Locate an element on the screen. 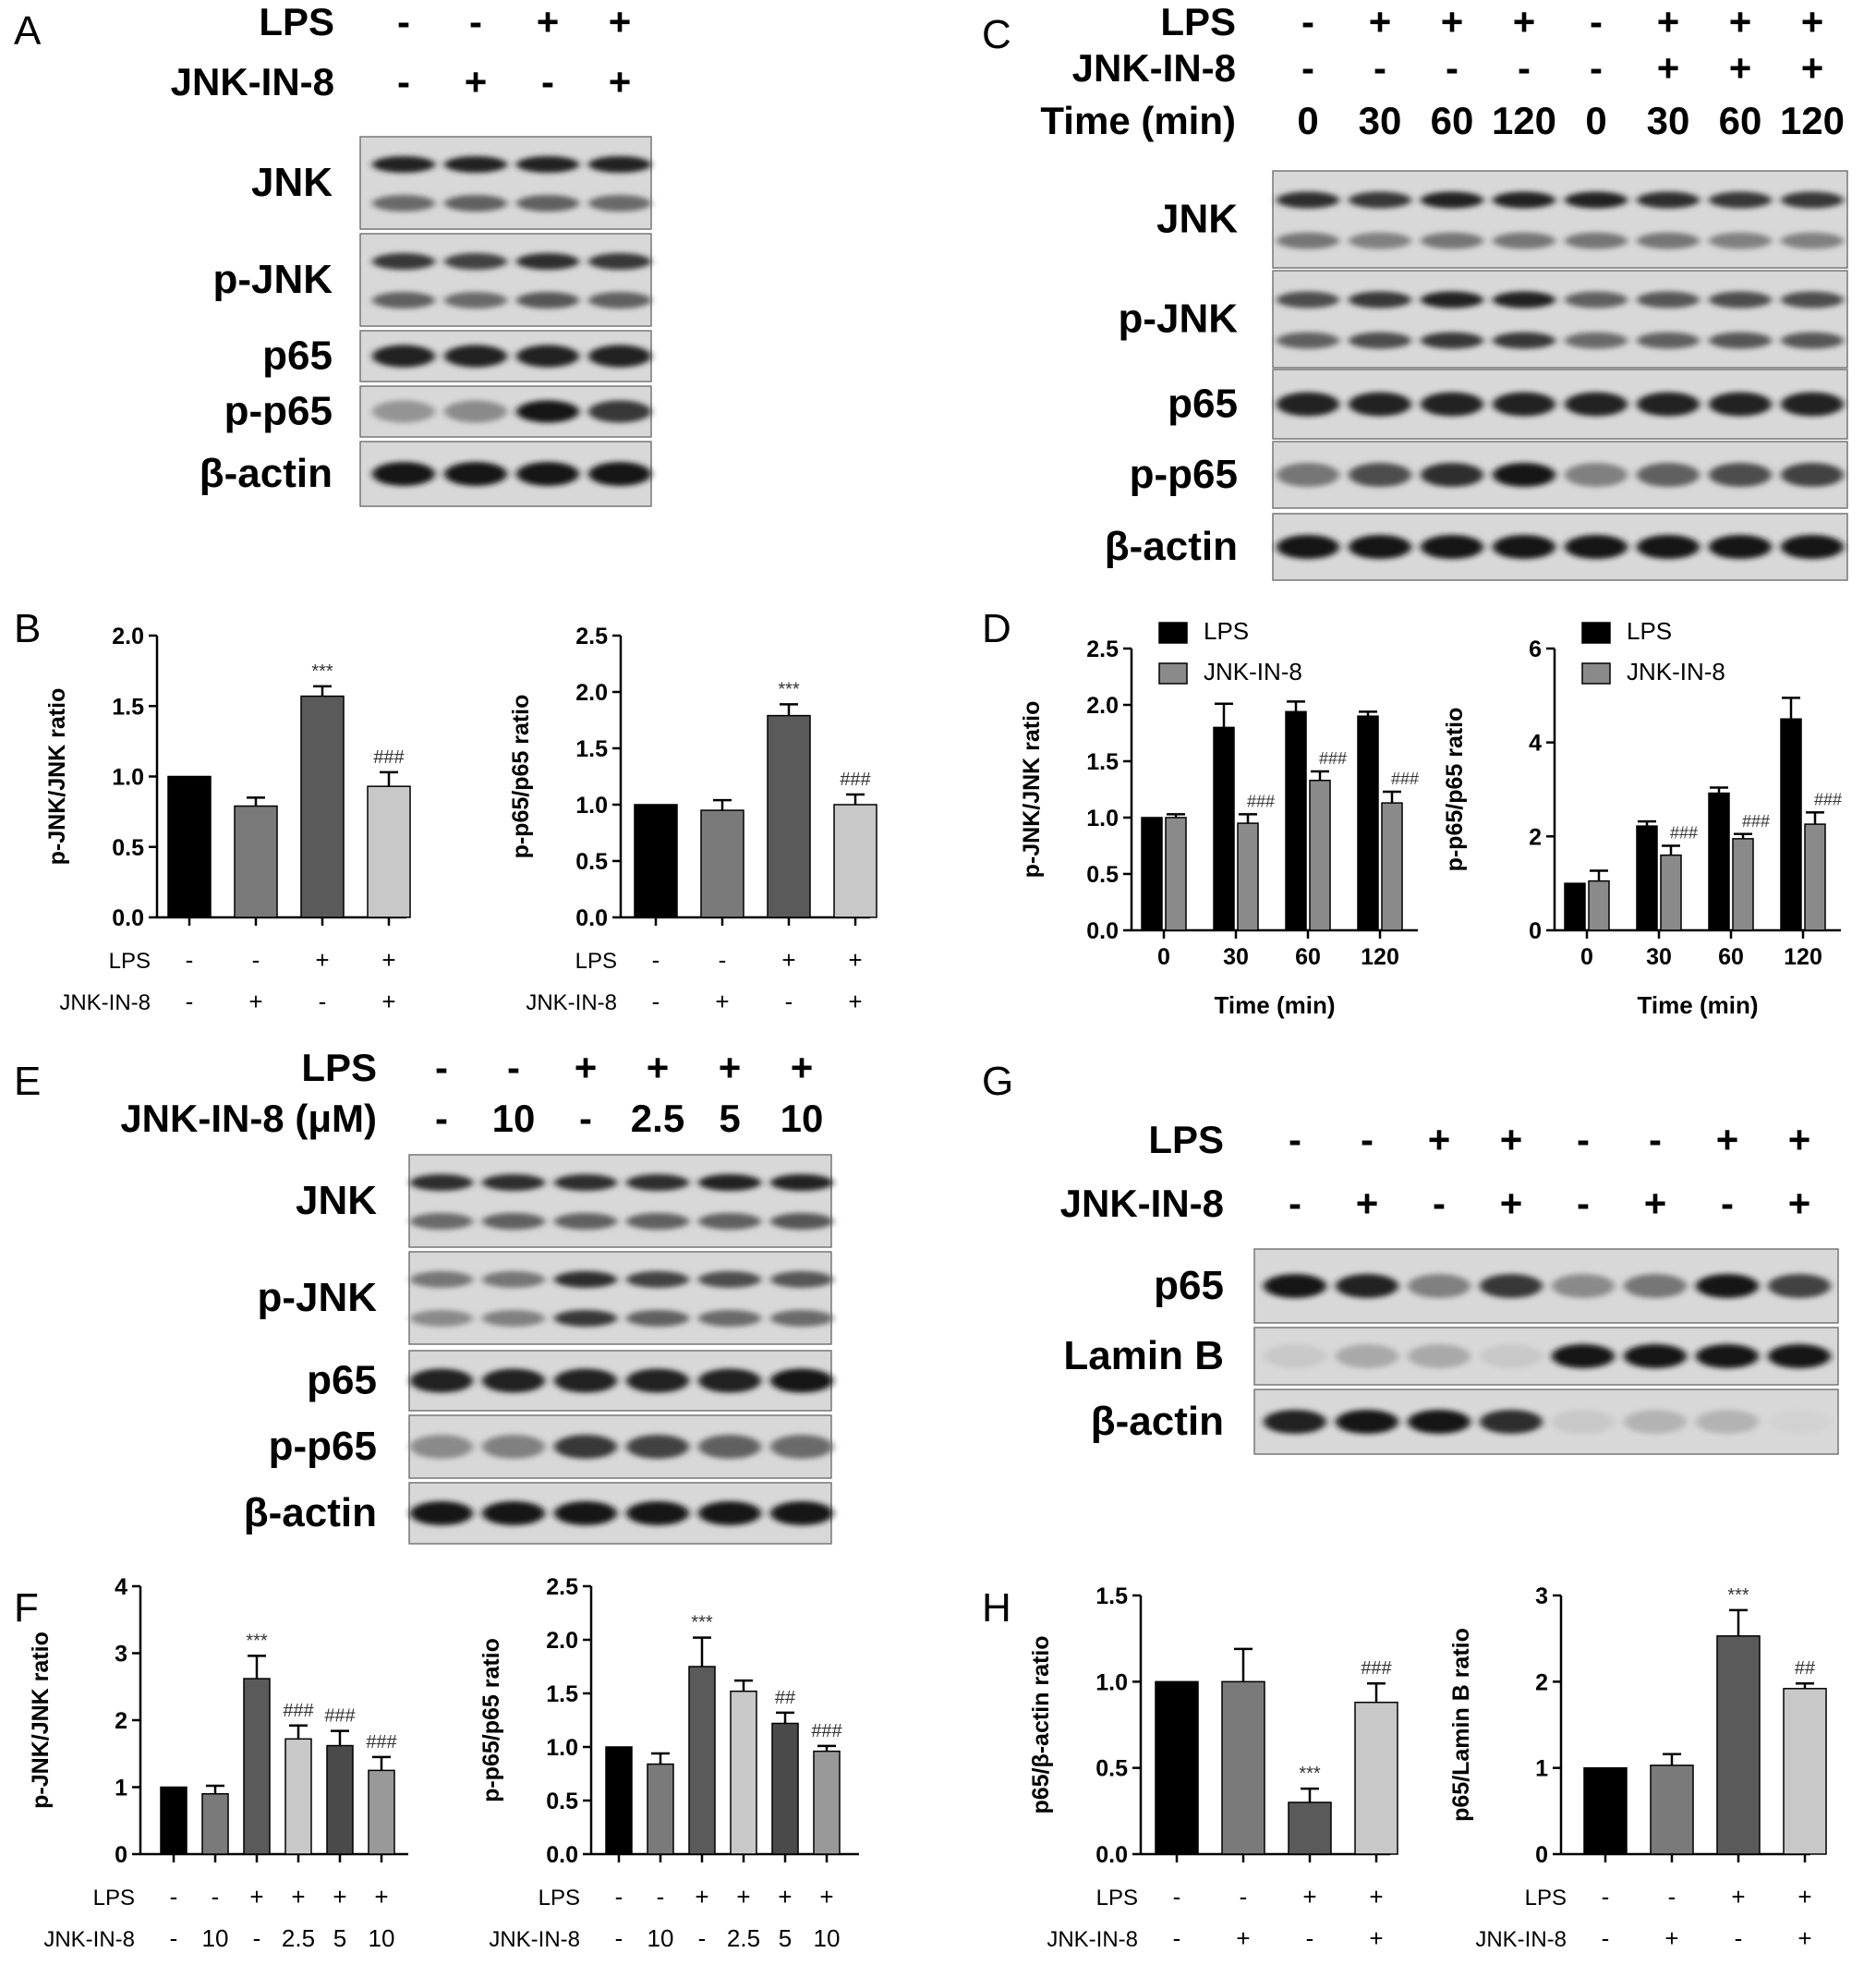 The height and width of the screenshot is (1977, 1876). header-value: 2.5 is located at coordinates (657, 1118).